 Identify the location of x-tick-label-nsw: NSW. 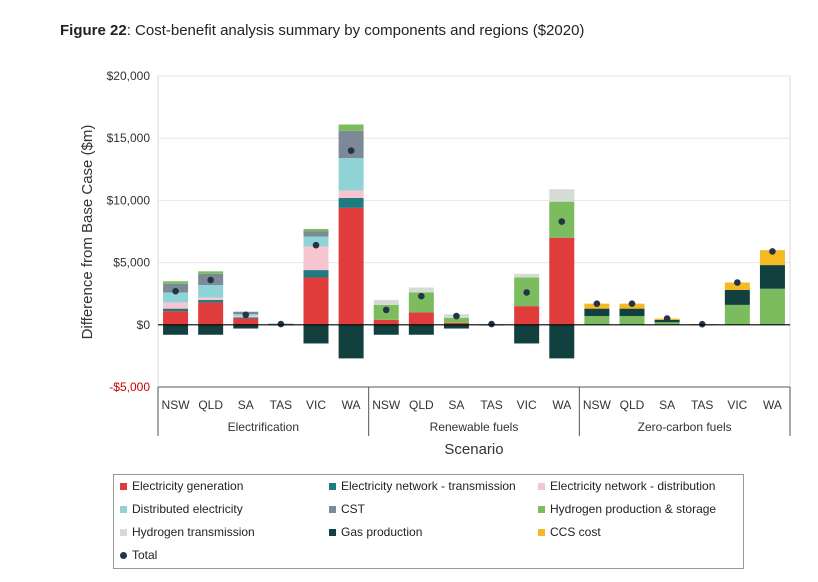
(597, 405).